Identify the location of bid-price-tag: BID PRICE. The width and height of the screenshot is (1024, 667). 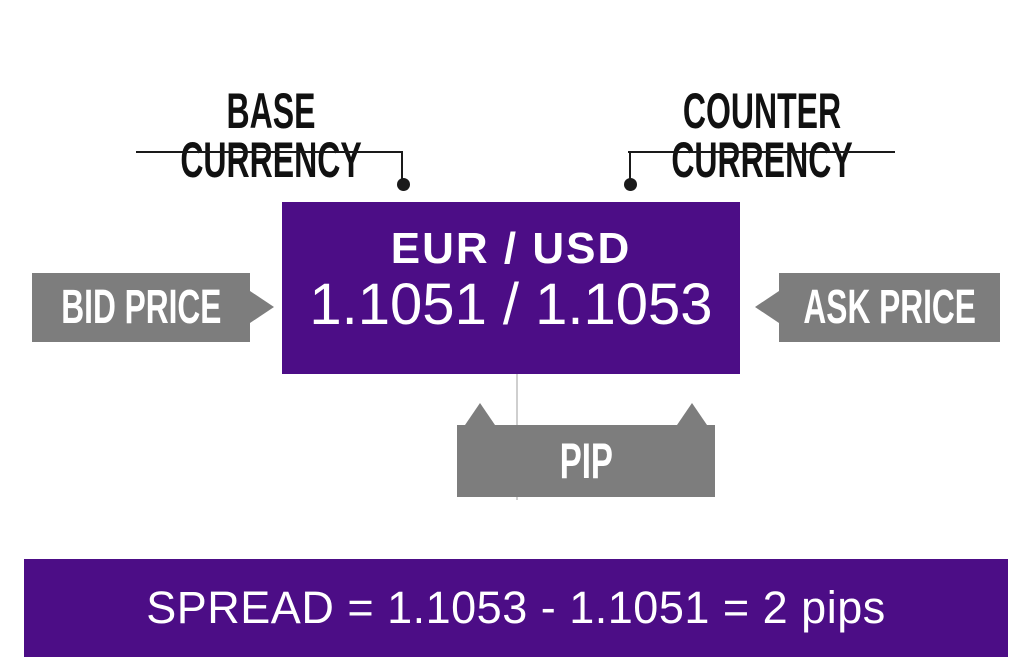
(141, 307).